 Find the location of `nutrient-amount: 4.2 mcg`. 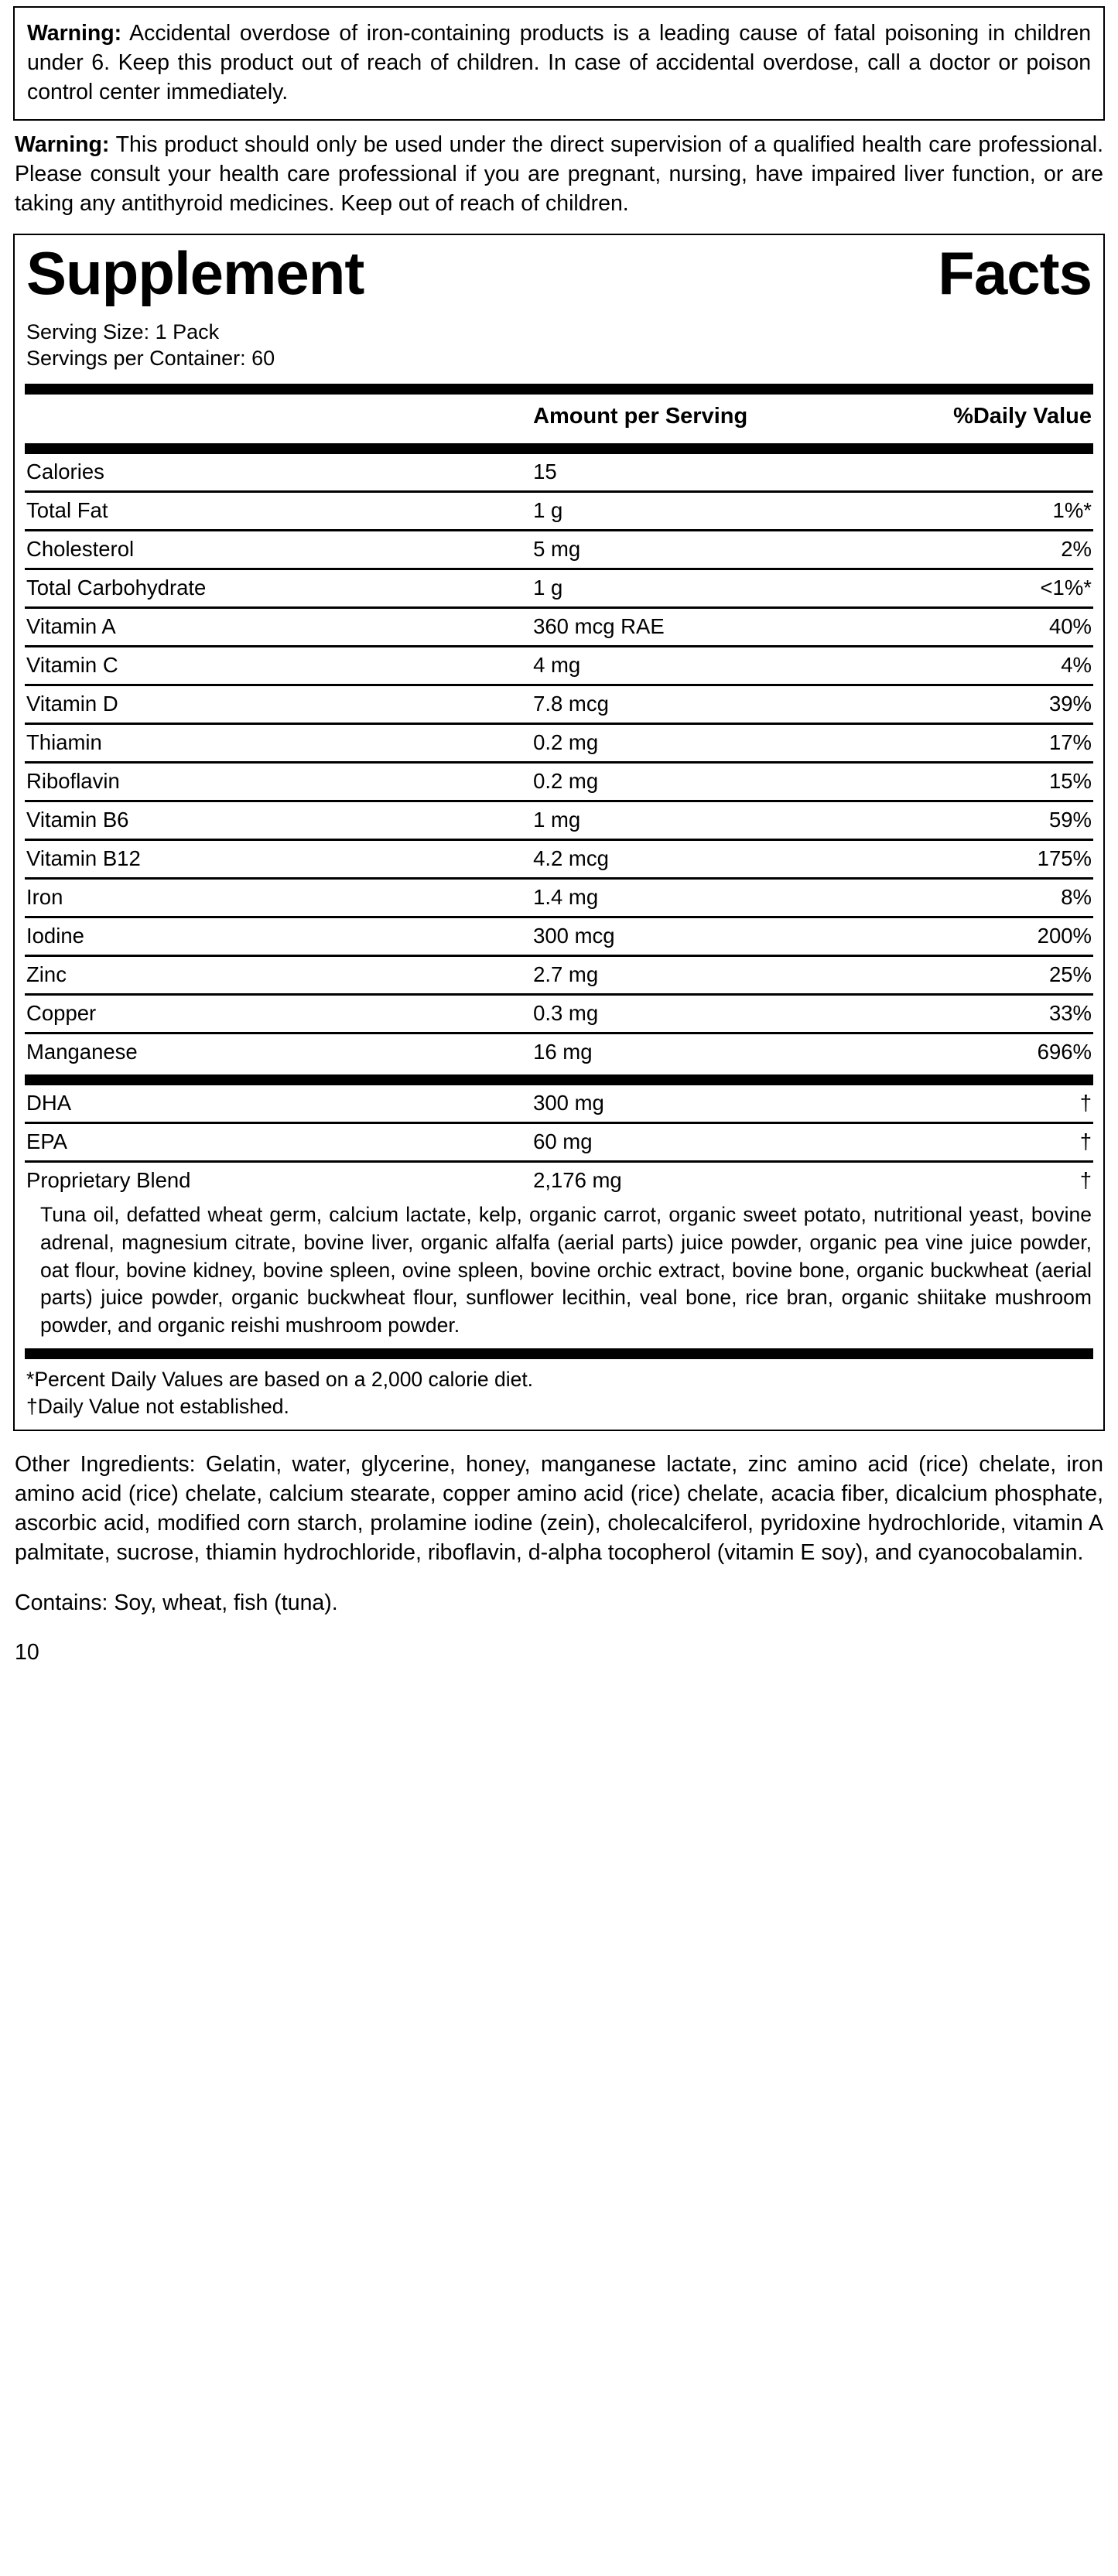

nutrient-amount: 4.2 mcg is located at coordinates (687, 859).